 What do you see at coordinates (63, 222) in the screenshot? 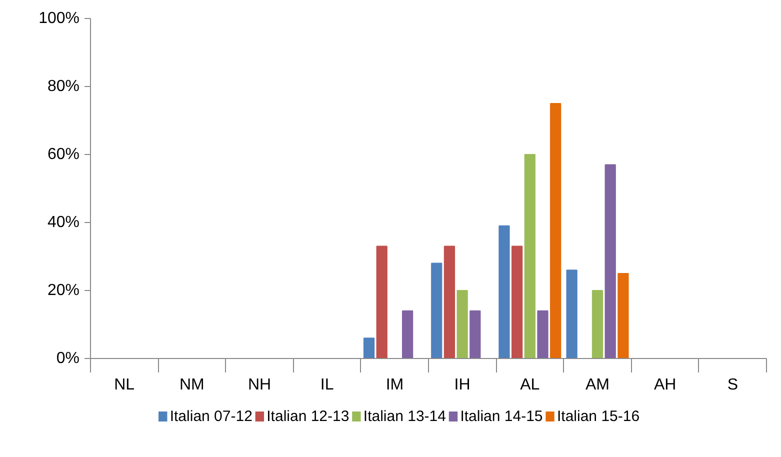
I see `y-tick-label: 40%` at bounding box center [63, 222].